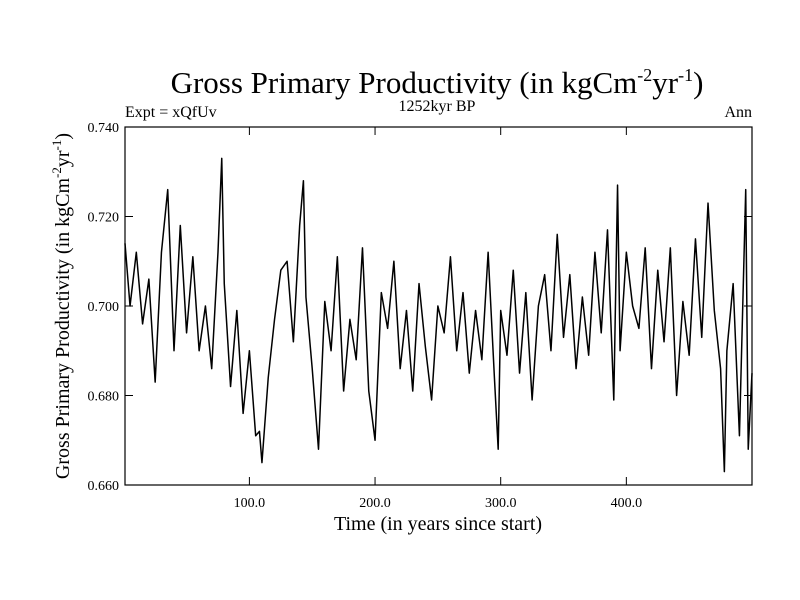  I want to click on x-tick-label: 100.0, so click(250, 503).